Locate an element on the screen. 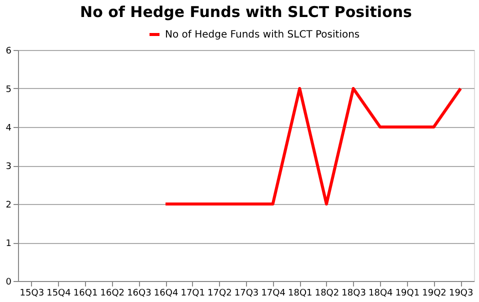 The height and width of the screenshot is (302, 479). y-tick-label: 2 is located at coordinates (9, 205).